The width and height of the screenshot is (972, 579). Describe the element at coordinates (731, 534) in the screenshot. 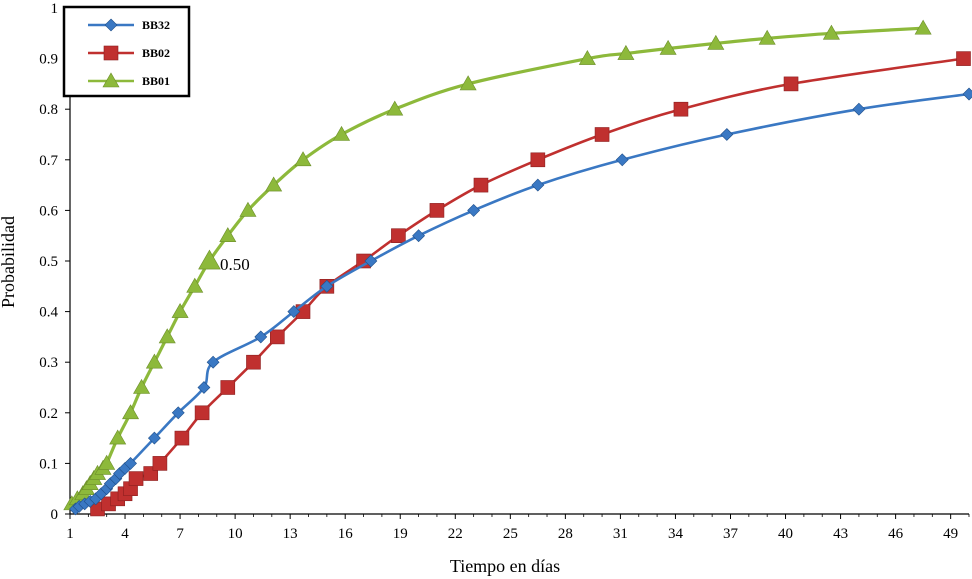

I see `x-tick-label: 37` at that location.